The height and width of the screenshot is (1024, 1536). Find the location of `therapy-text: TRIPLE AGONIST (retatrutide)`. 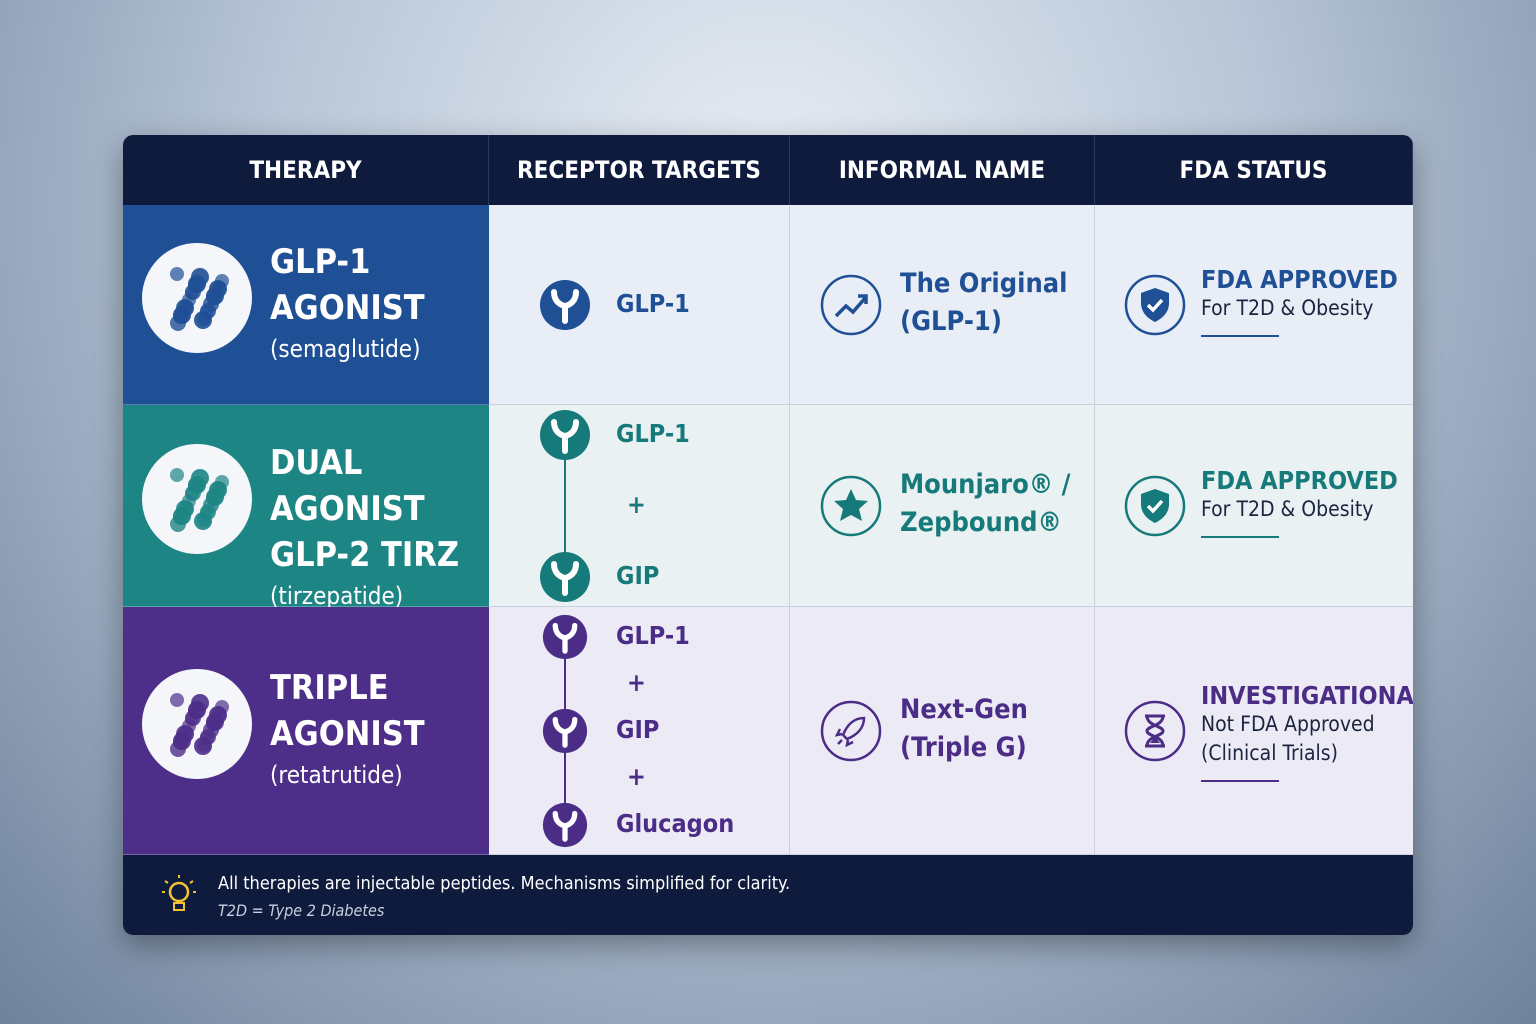

therapy-text: TRIPLE AGONIST (retatrutide) is located at coordinates (377, 727).